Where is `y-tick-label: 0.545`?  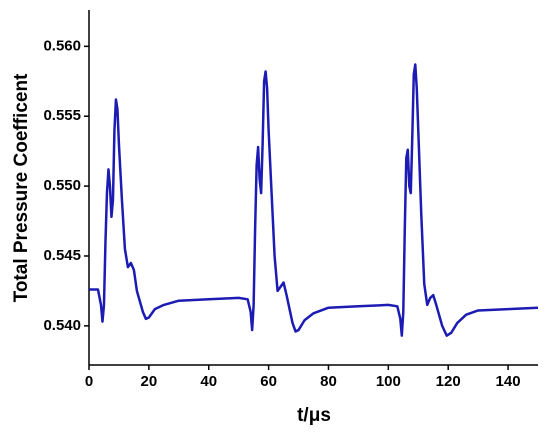
y-tick-label: 0.545 is located at coordinates (62, 255).